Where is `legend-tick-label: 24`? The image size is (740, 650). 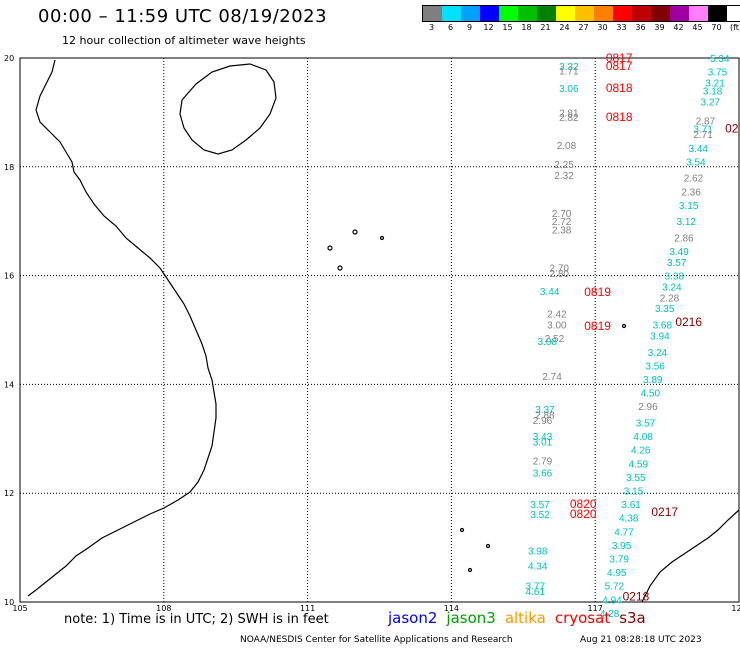
legend-tick-label: 24 is located at coordinates (564, 27).